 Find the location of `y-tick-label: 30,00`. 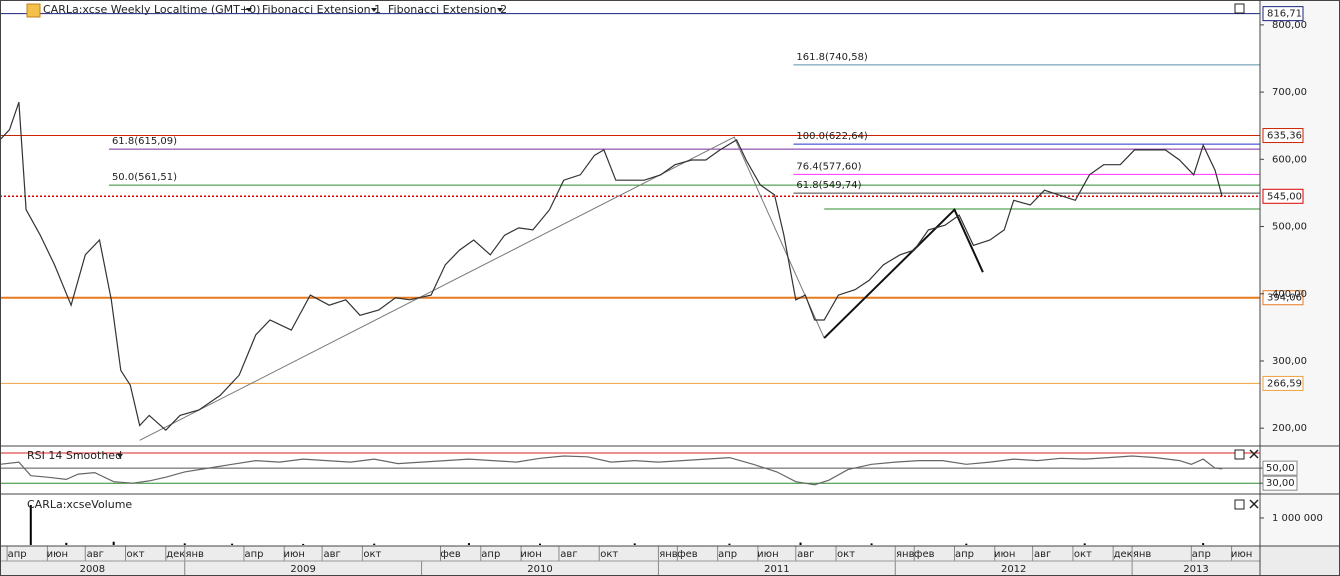

y-tick-label: 30,00 is located at coordinates (1280, 483).